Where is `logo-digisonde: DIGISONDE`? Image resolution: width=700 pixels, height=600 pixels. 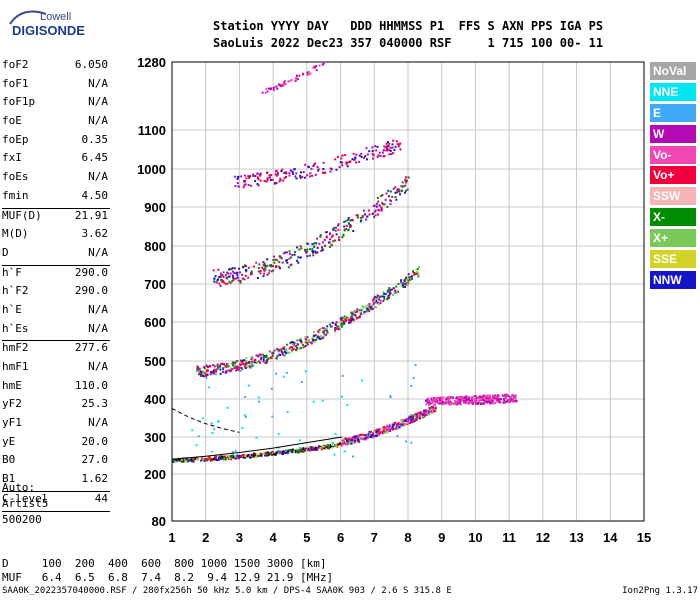
logo-digisonde: DIGISONDE is located at coordinates (48, 30).